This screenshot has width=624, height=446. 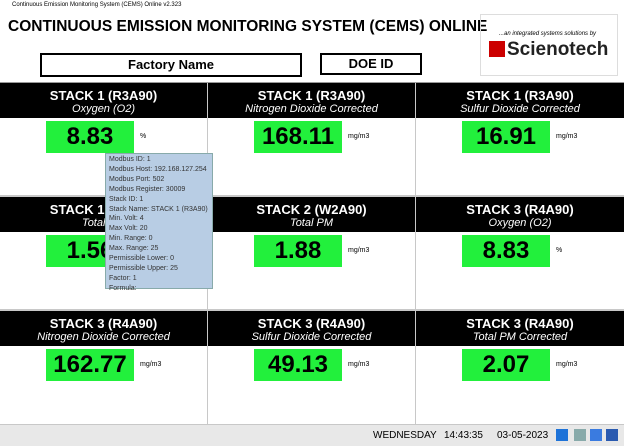 What do you see at coordinates (298, 251) in the screenshot?
I see `value-box: 1.88` at bounding box center [298, 251].